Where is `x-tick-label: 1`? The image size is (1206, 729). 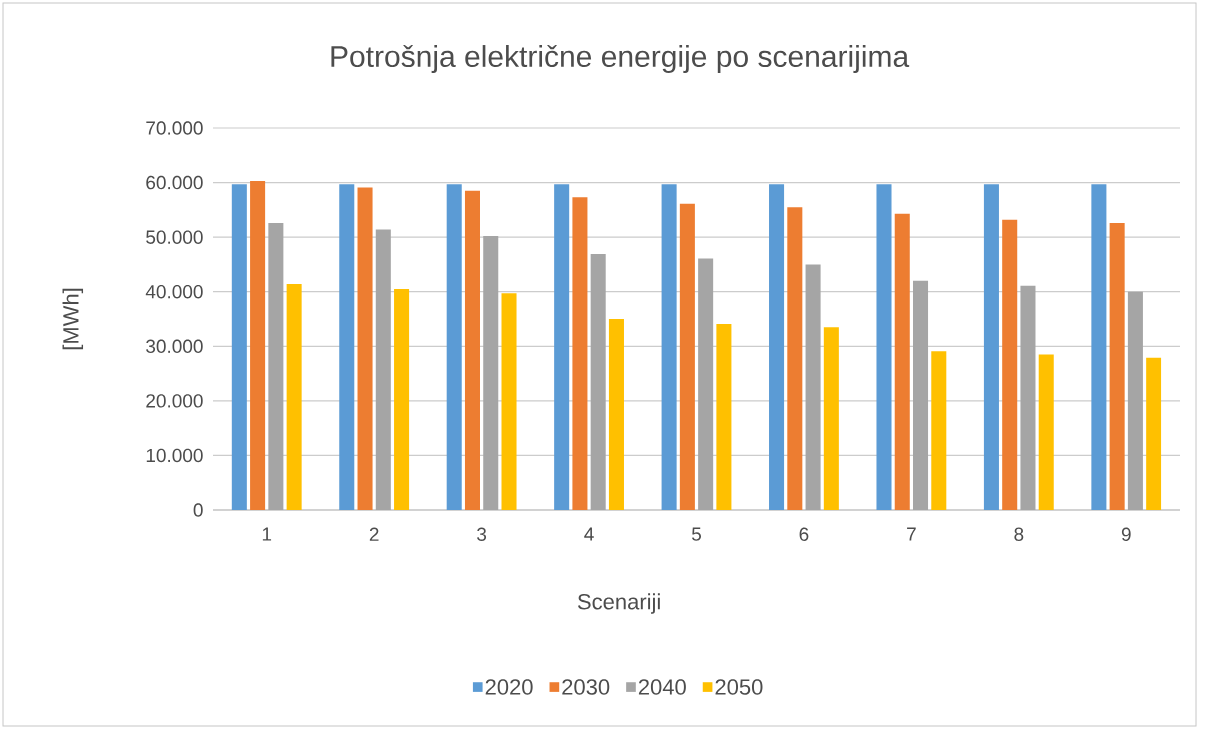 x-tick-label: 1 is located at coordinates (267, 534).